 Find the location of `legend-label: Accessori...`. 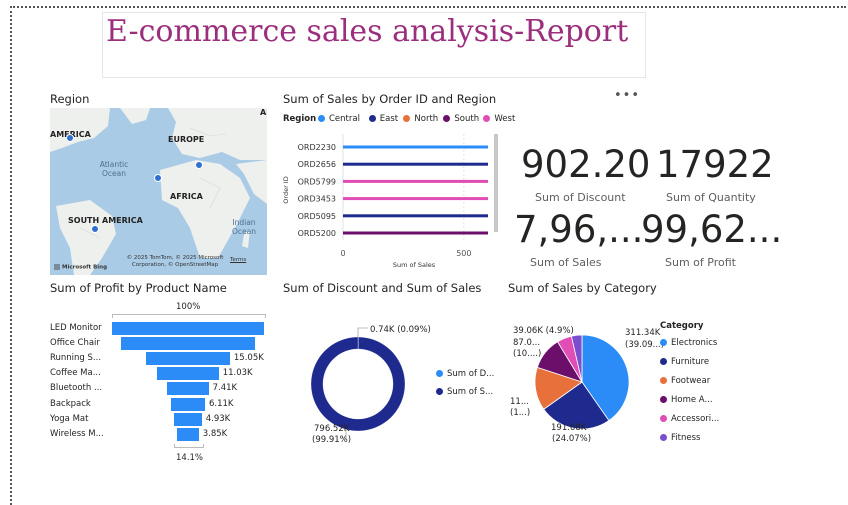

legend-label: Accessori... is located at coordinates (695, 419).